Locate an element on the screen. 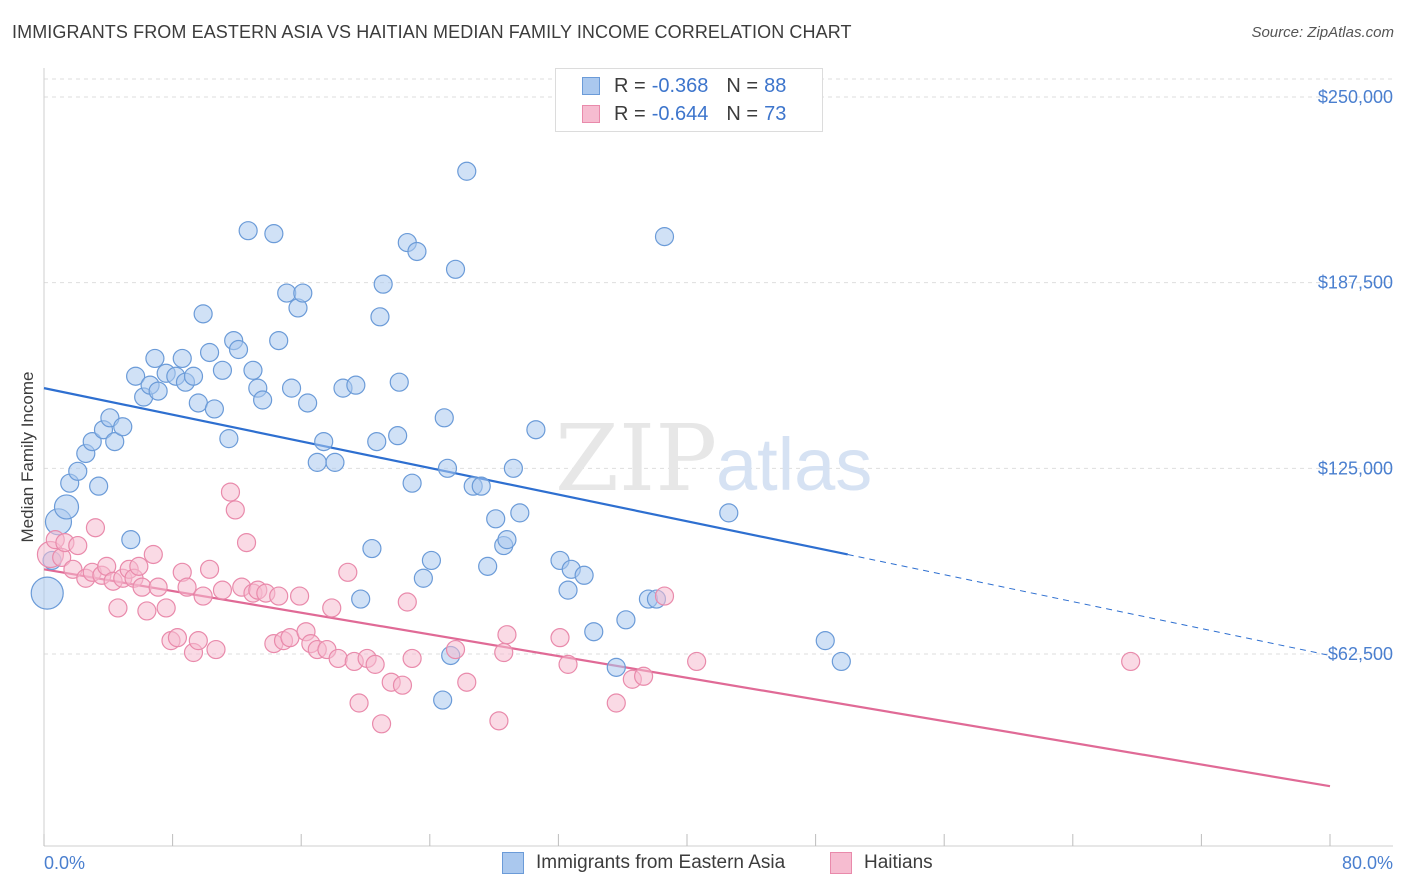 Image resolution: width=1406 pixels, height=892 pixels. trend-line-eastern-asia-extension is located at coordinates (1089, 604).